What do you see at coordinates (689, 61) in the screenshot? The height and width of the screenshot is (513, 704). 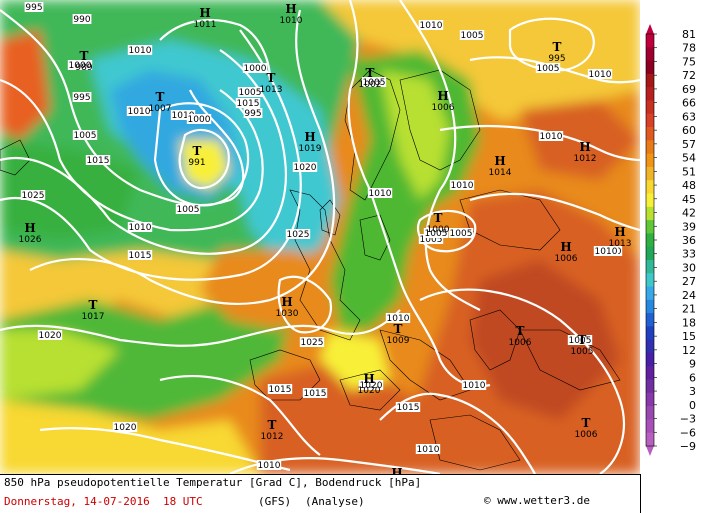 I see `legend-label: 75` at bounding box center [689, 61].